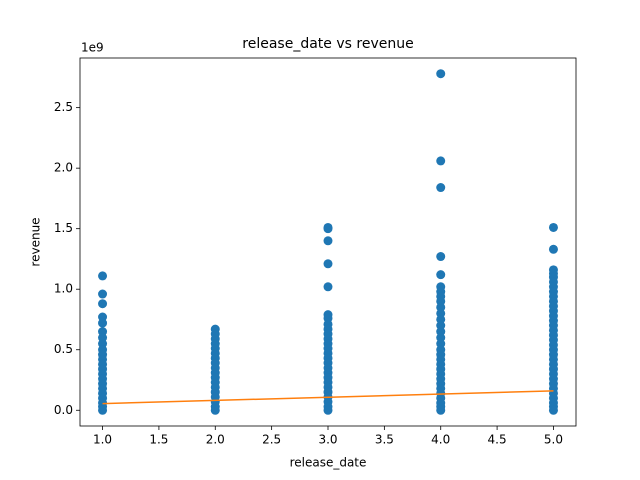 This screenshot has width=640, height=480. I want to click on x-tick-label: 2.5, so click(271, 440).